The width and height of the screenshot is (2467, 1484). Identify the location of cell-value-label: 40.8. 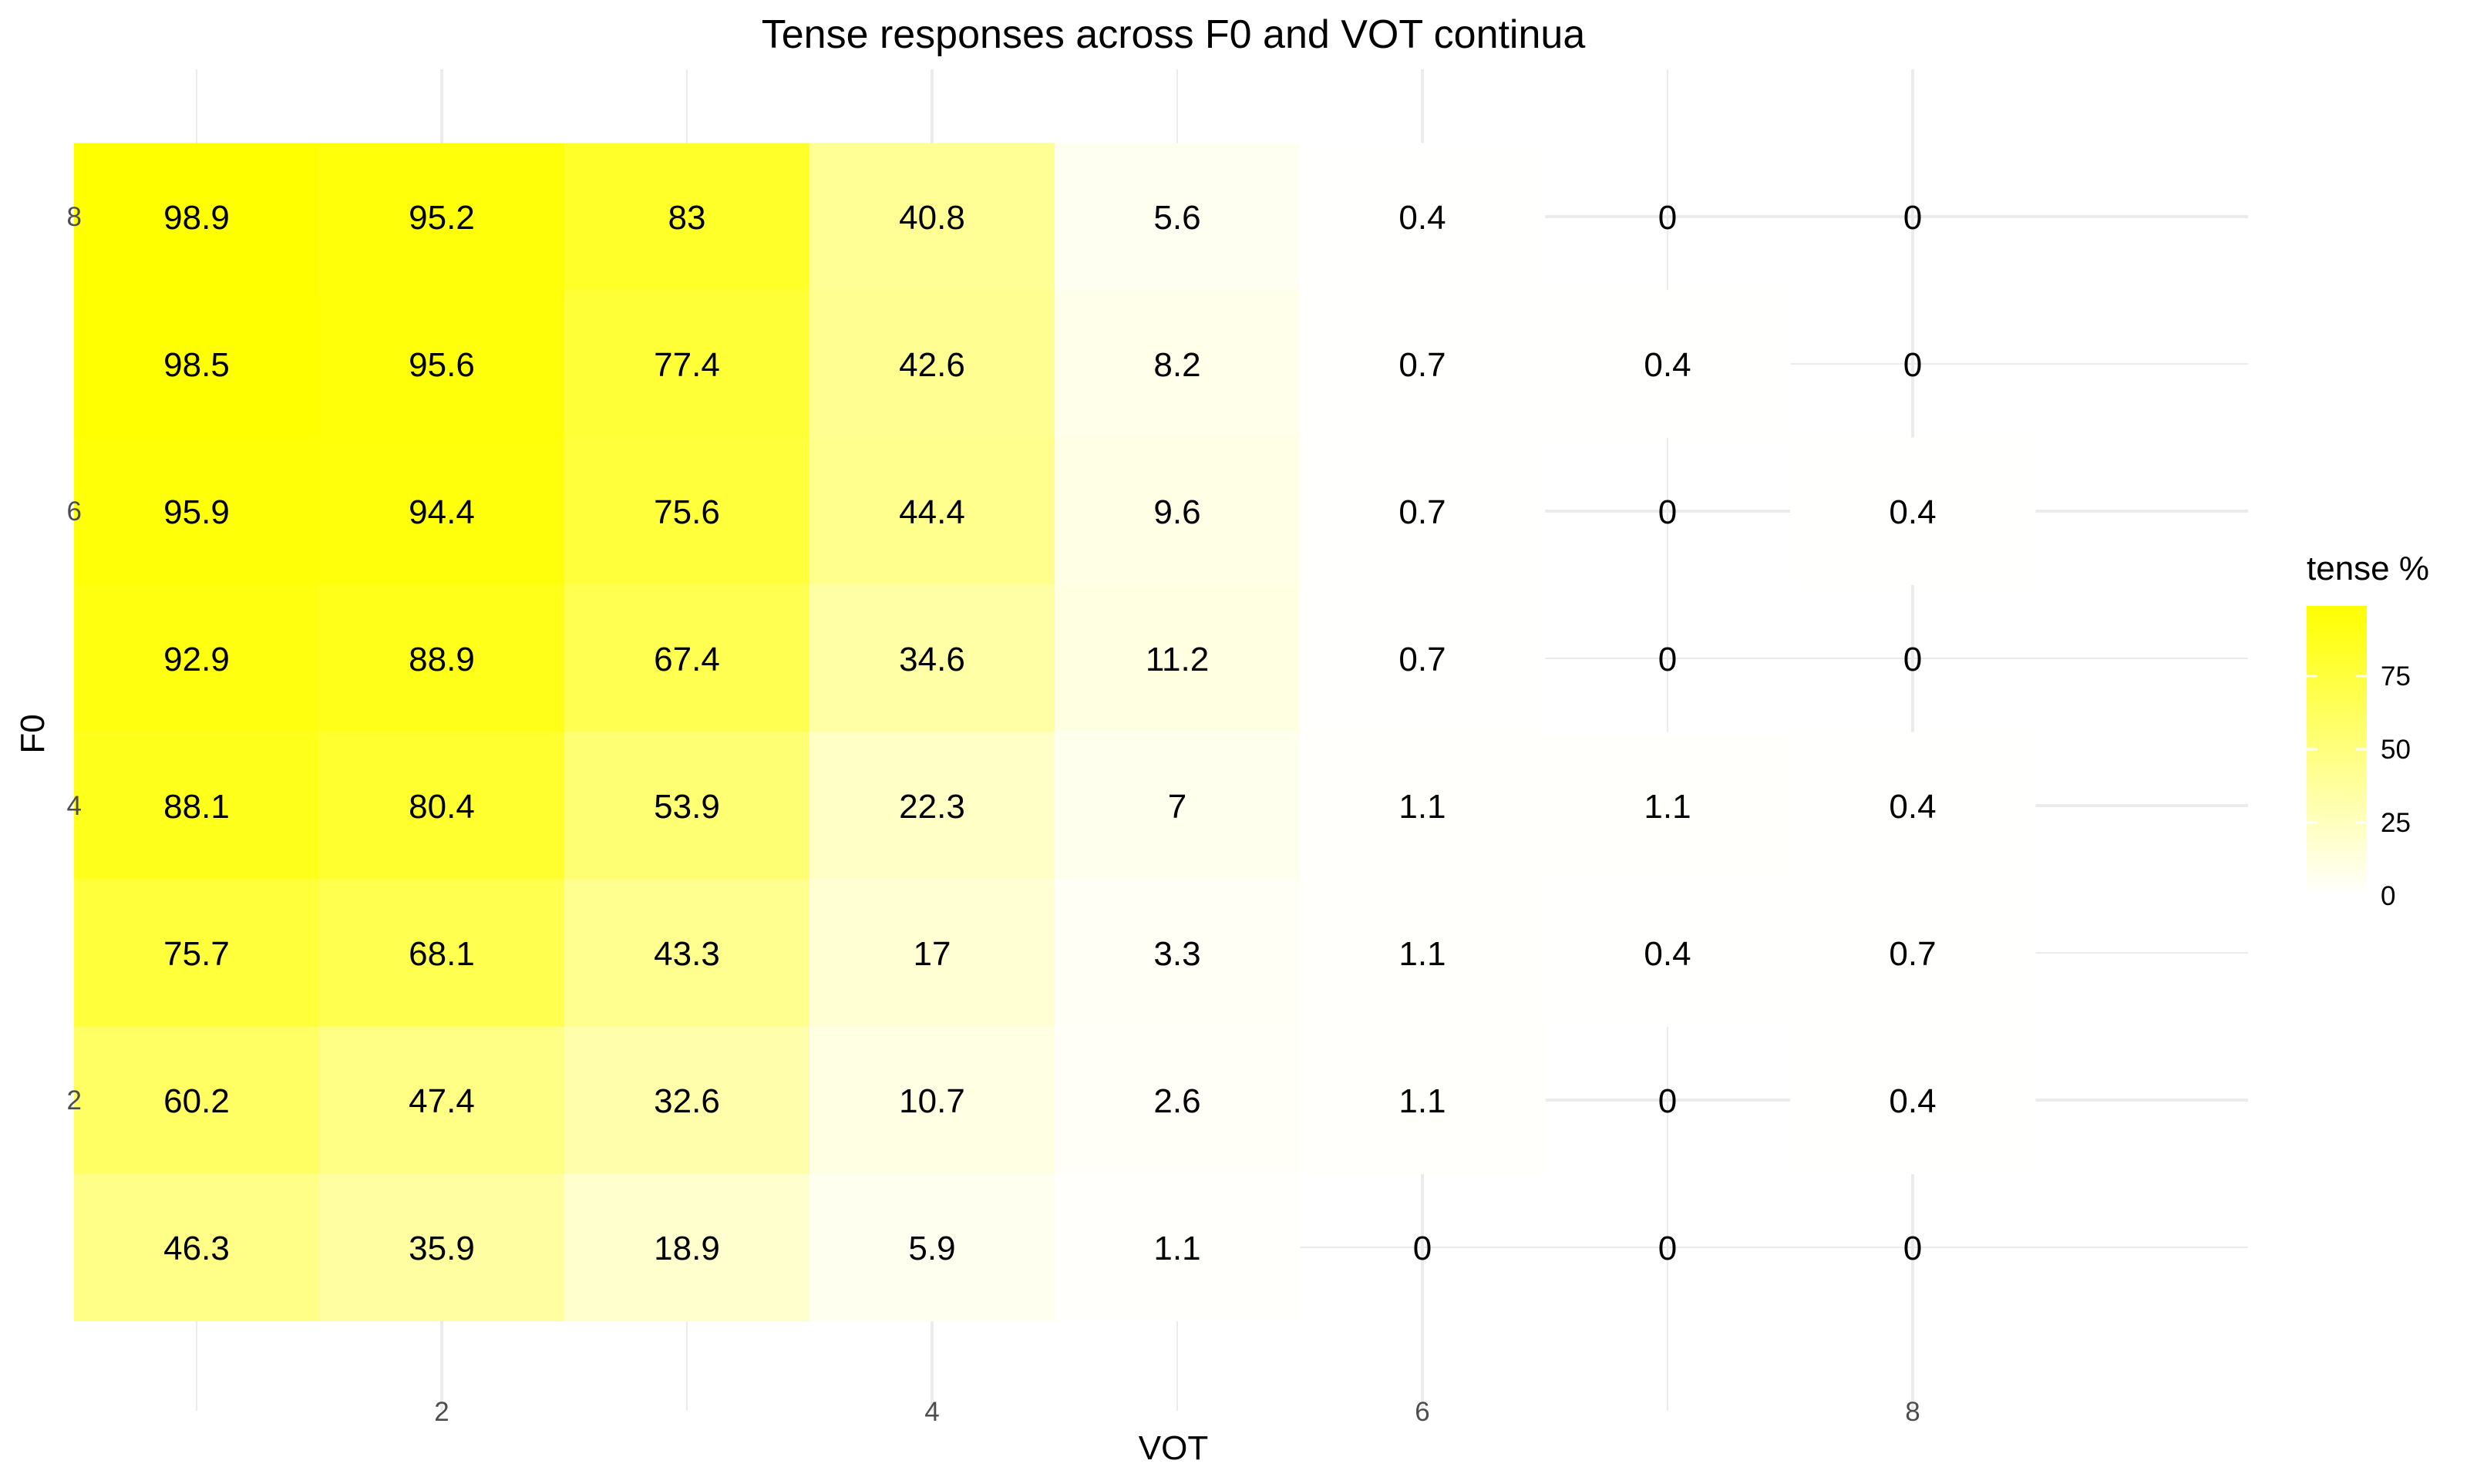
(932, 218).